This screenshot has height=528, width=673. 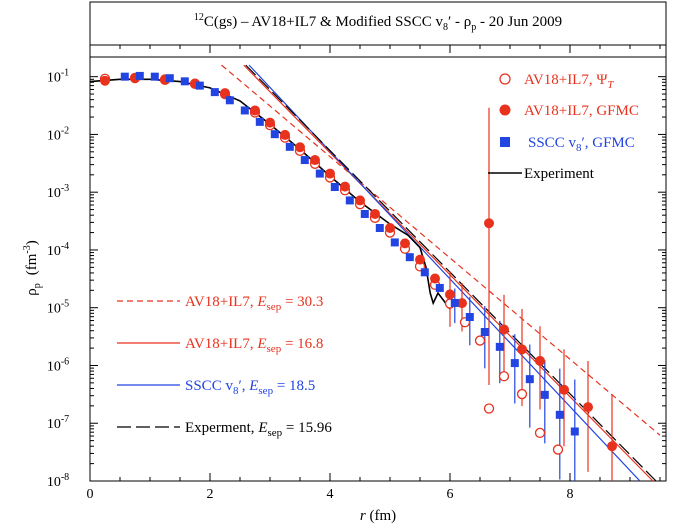 What do you see at coordinates (32, 242) in the screenshot?
I see `y-label-close: )` at bounding box center [32, 242].